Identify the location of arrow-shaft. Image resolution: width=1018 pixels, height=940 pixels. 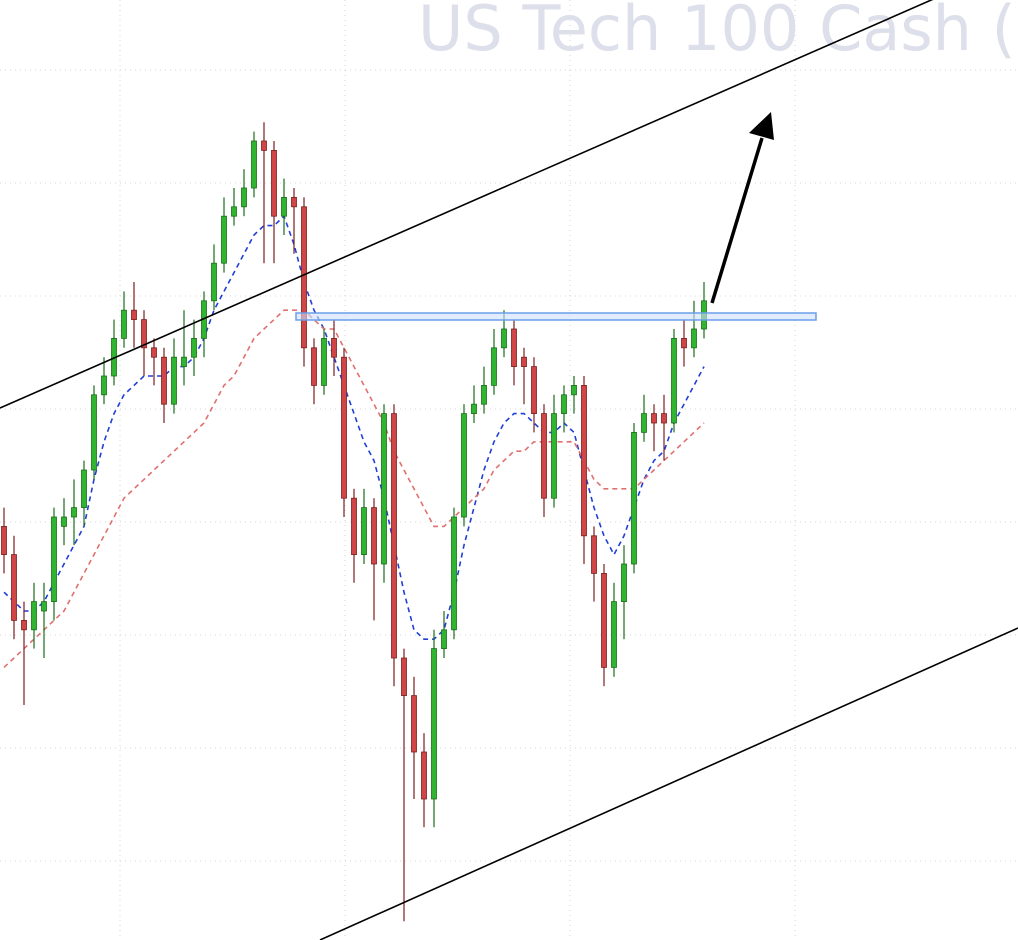
(737, 220).